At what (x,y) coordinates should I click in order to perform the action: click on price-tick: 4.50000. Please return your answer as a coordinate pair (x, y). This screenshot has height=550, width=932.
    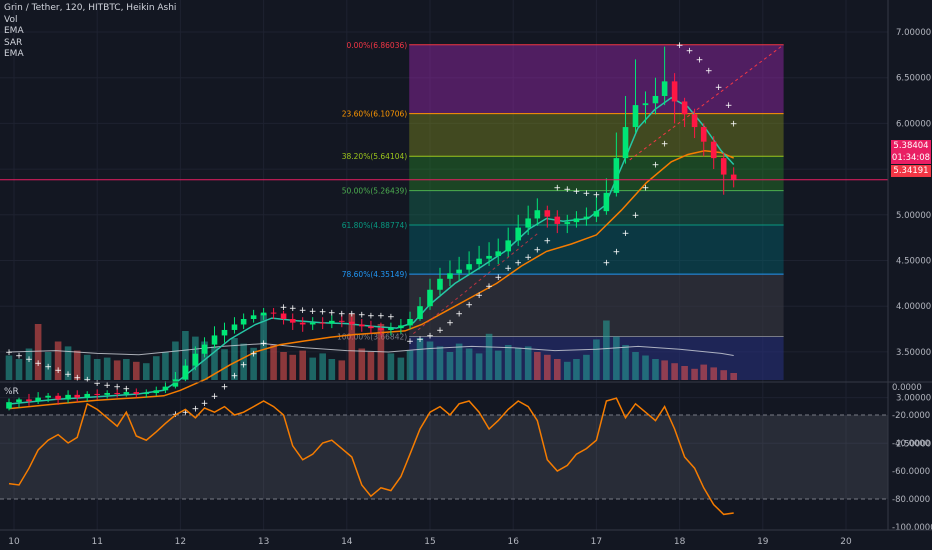
    Looking at the image, I should click on (913, 262).